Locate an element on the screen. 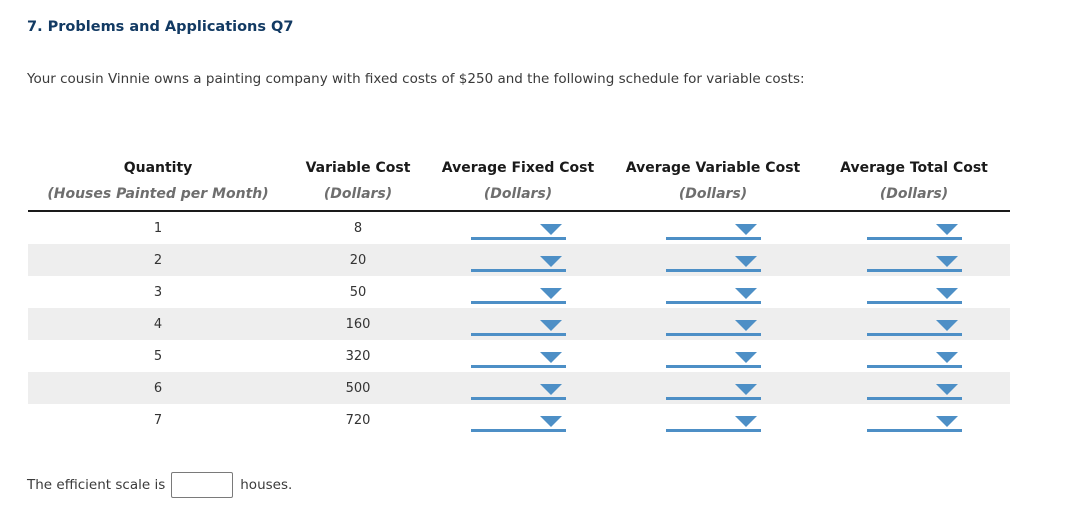 This screenshot has height=511, width=1084. variable-cost-cell: 50 is located at coordinates (358, 292).